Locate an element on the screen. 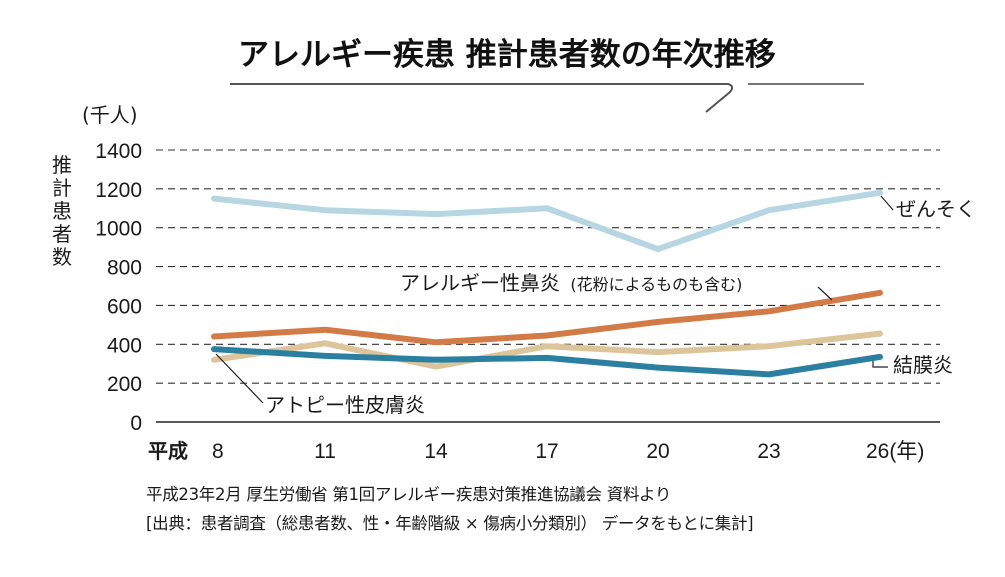 Image resolution: width=1005 pixels, height=577 pixels. y-tick-labels: 0 200 400 600 800 1000 1200 1400 is located at coordinates (118, 287).